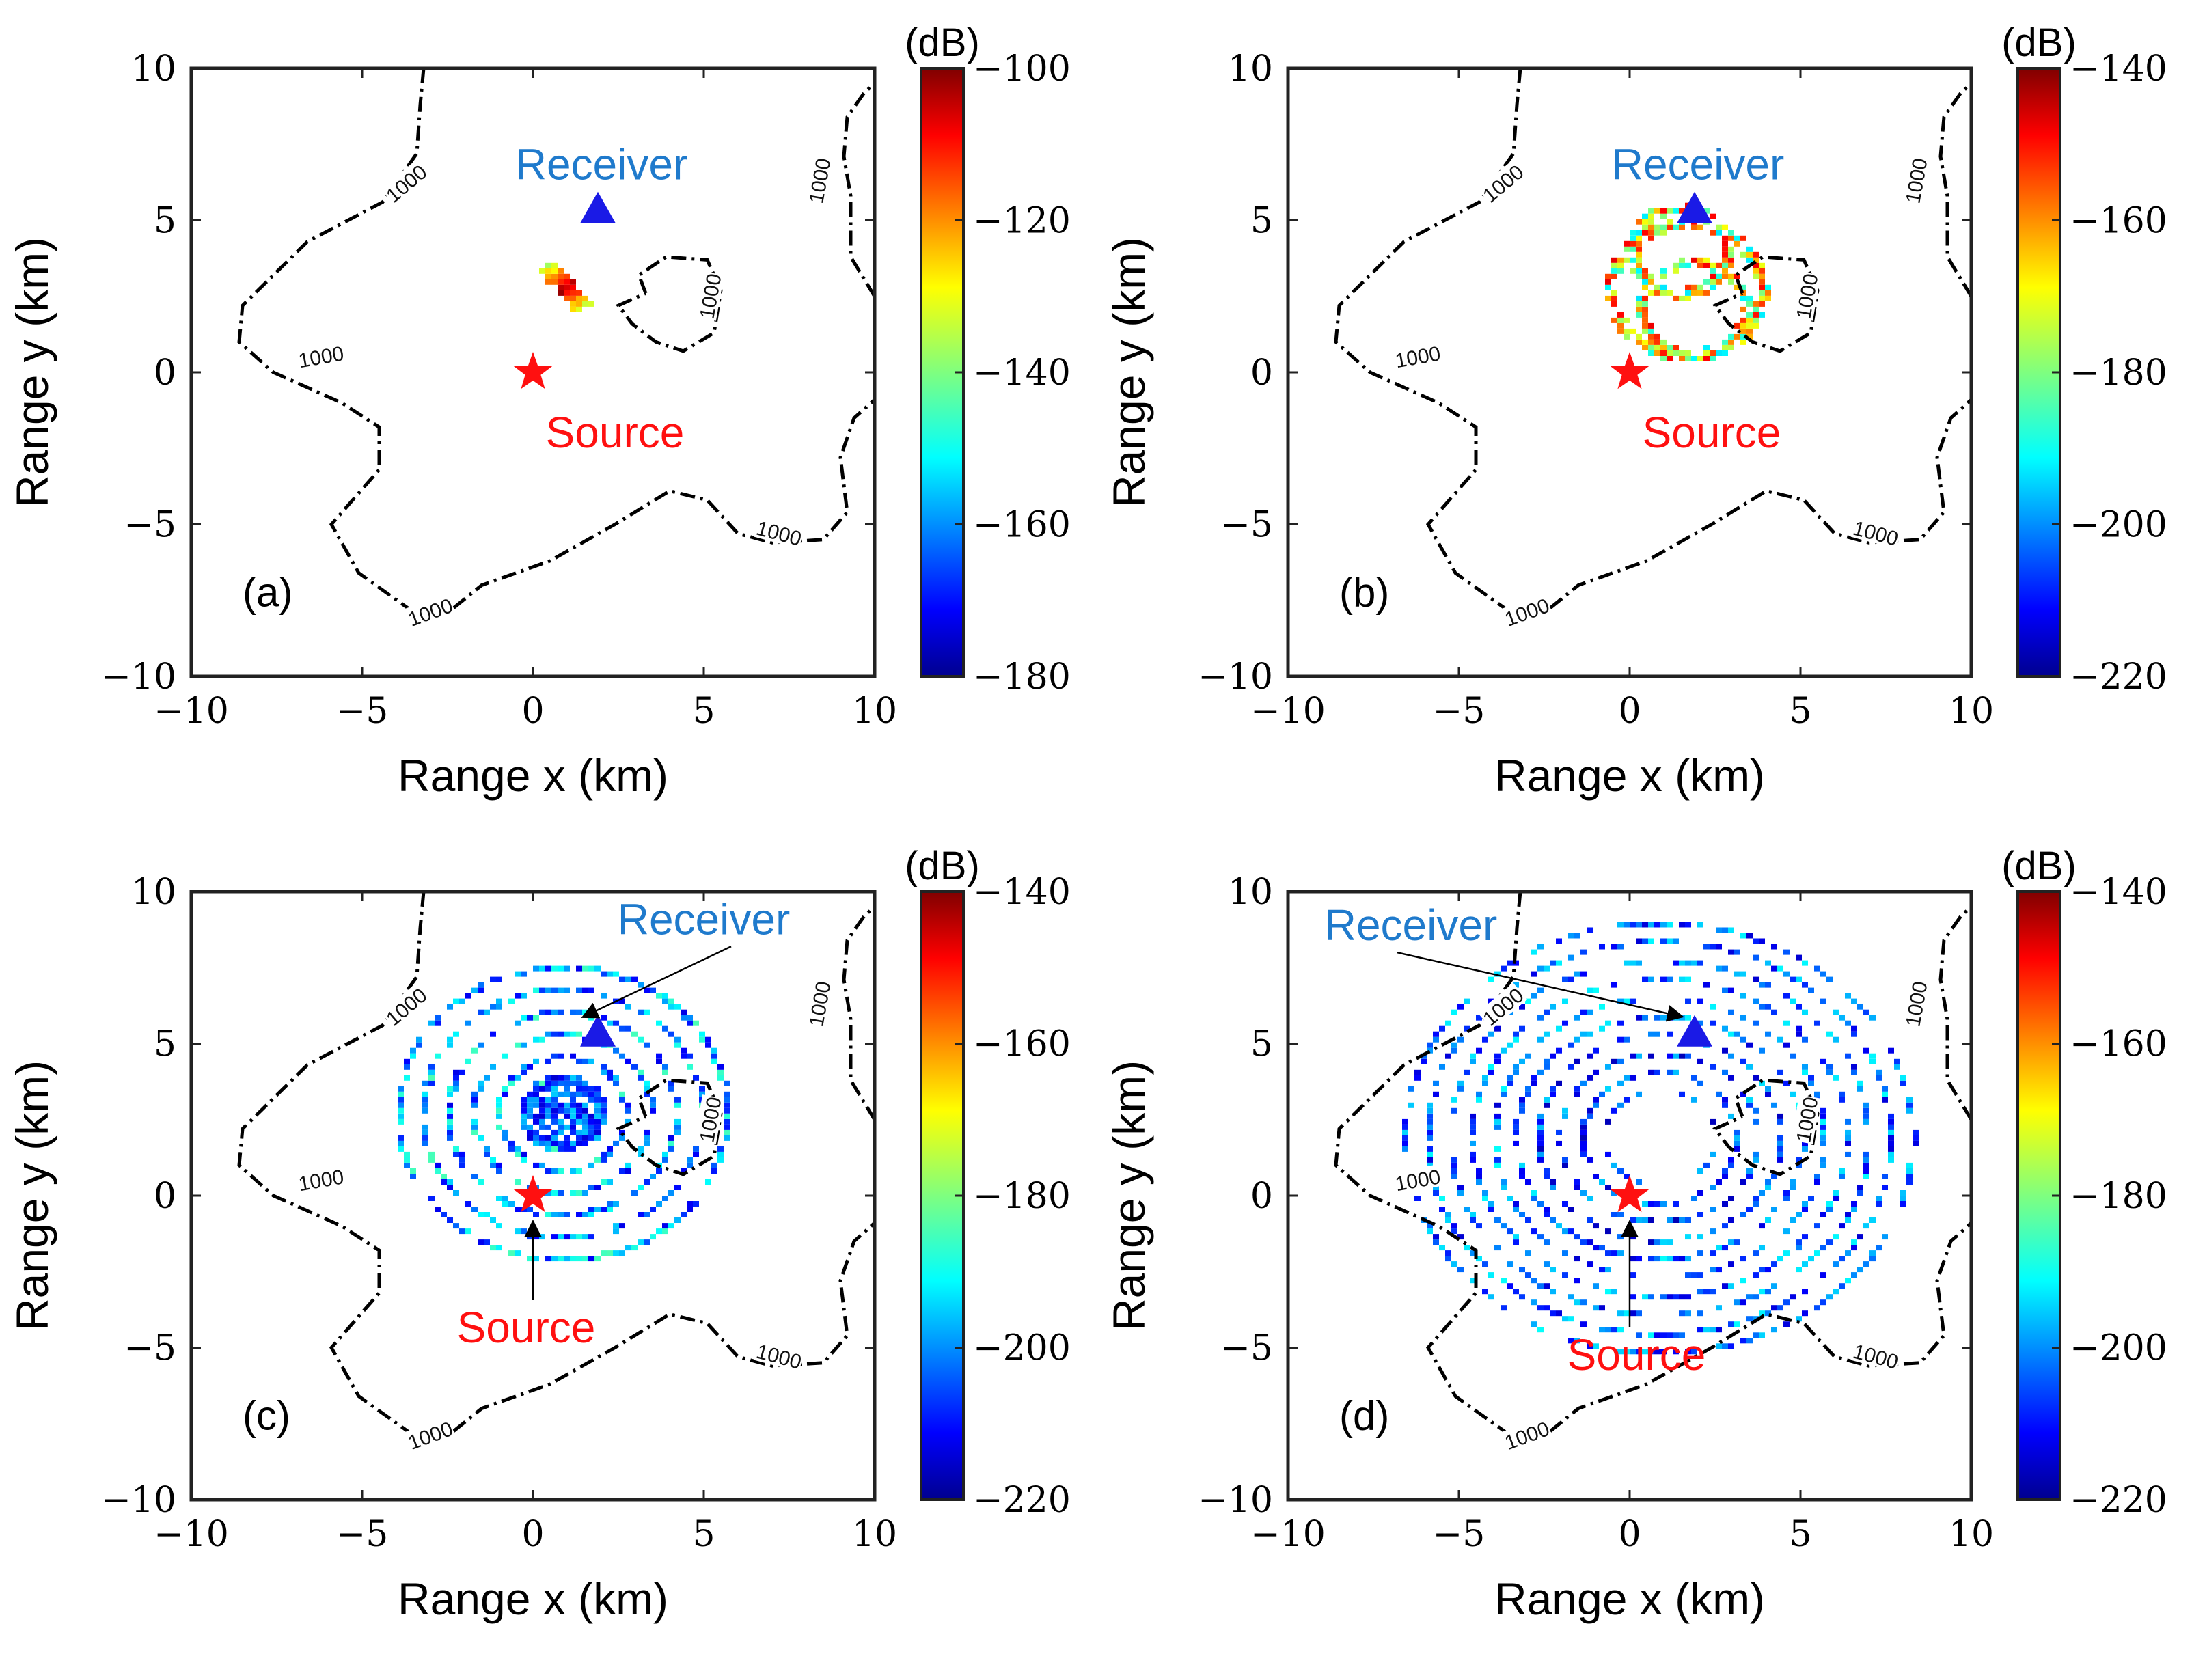 The width and height of the screenshot is (2192, 1680). Describe the element at coordinates (704, 919) in the screenshot. I see `receiver-label: Receiver` at that location.